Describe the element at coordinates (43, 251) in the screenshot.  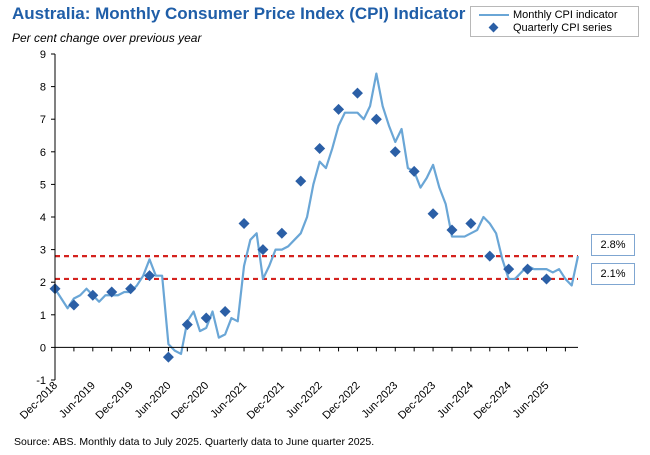
I see `y-tick-label: 3` at that location.